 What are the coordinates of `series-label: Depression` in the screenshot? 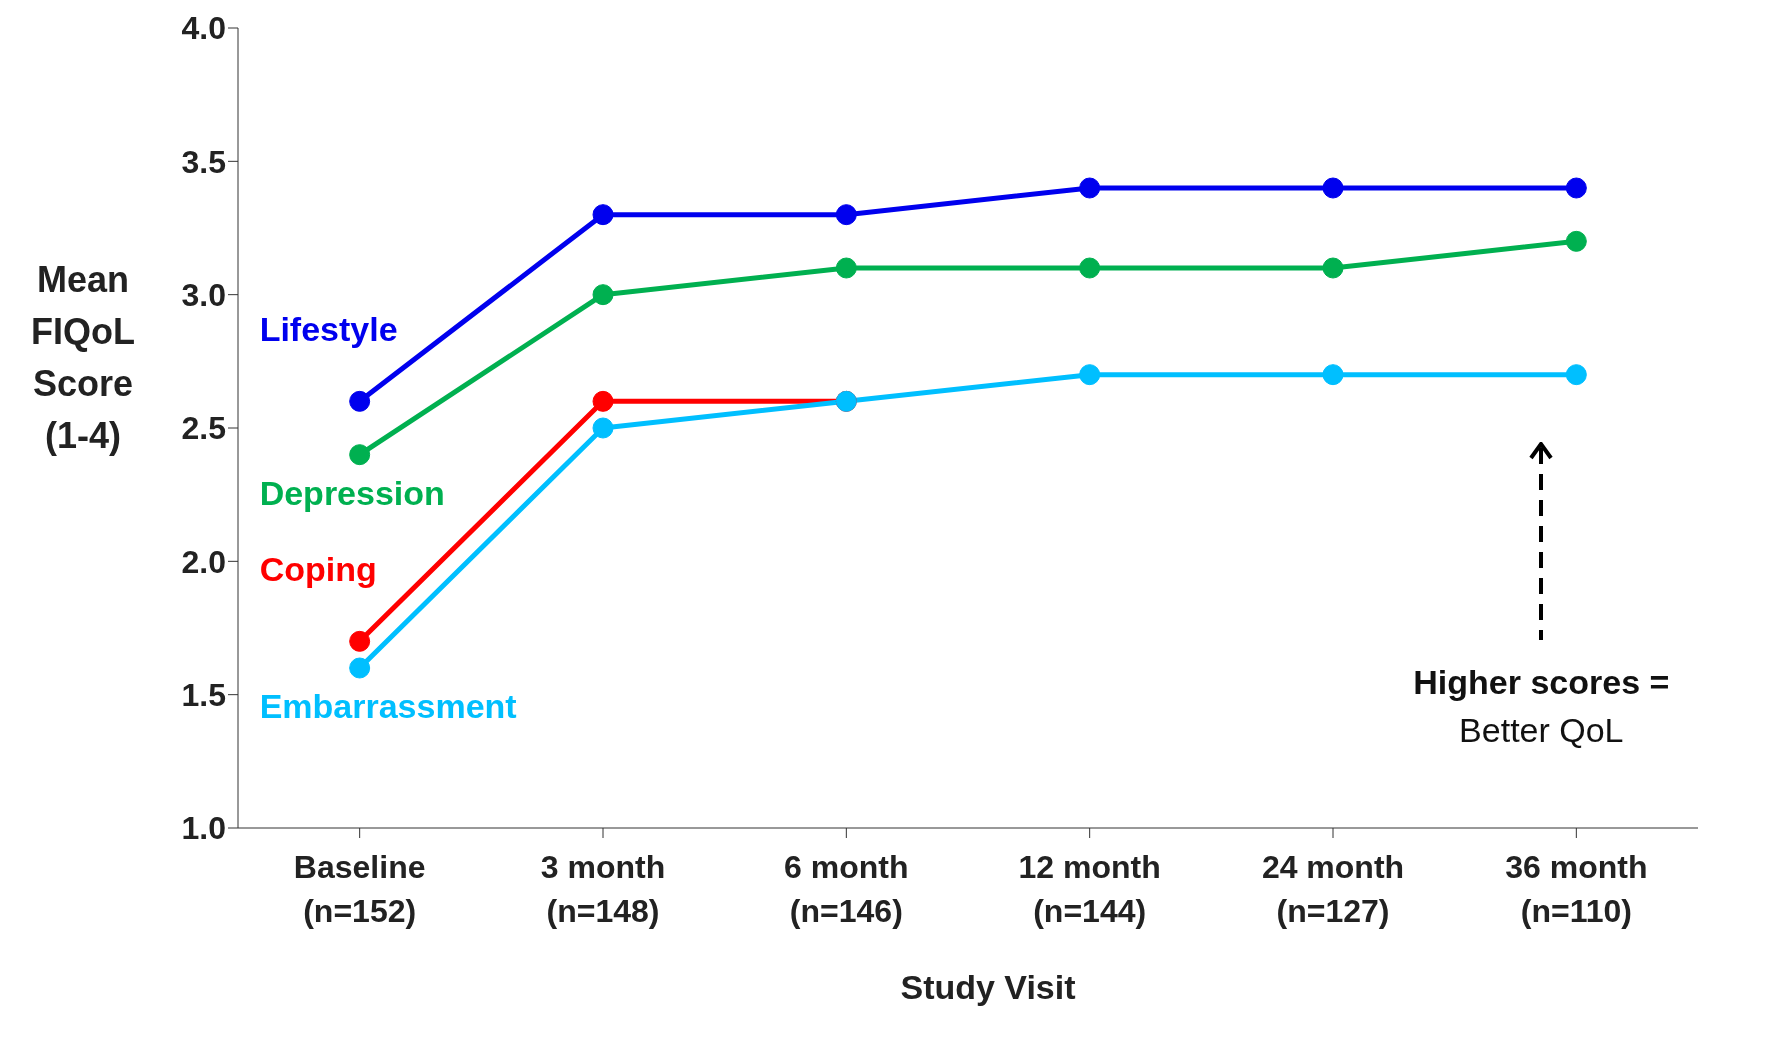 It's located at (352, 492).